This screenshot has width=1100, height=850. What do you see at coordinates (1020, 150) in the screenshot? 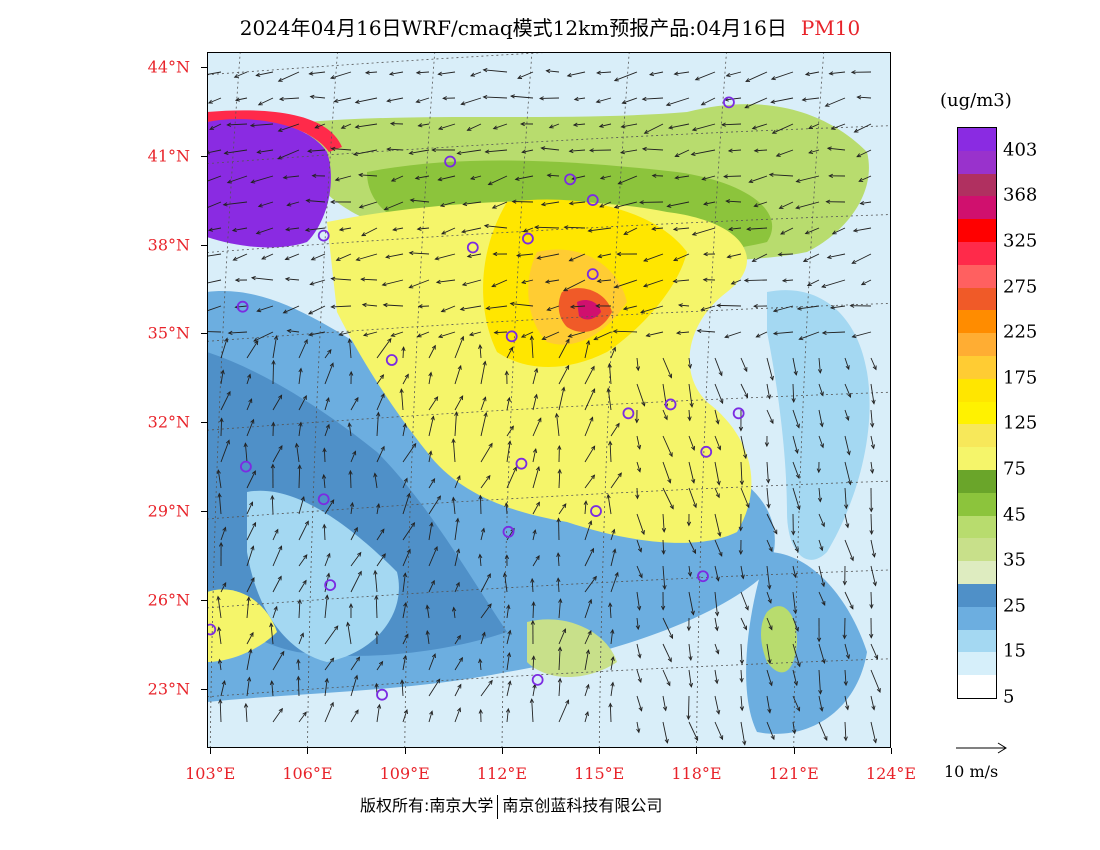
I see `colorbar-label: 403` at bounding box center [1020, 150].